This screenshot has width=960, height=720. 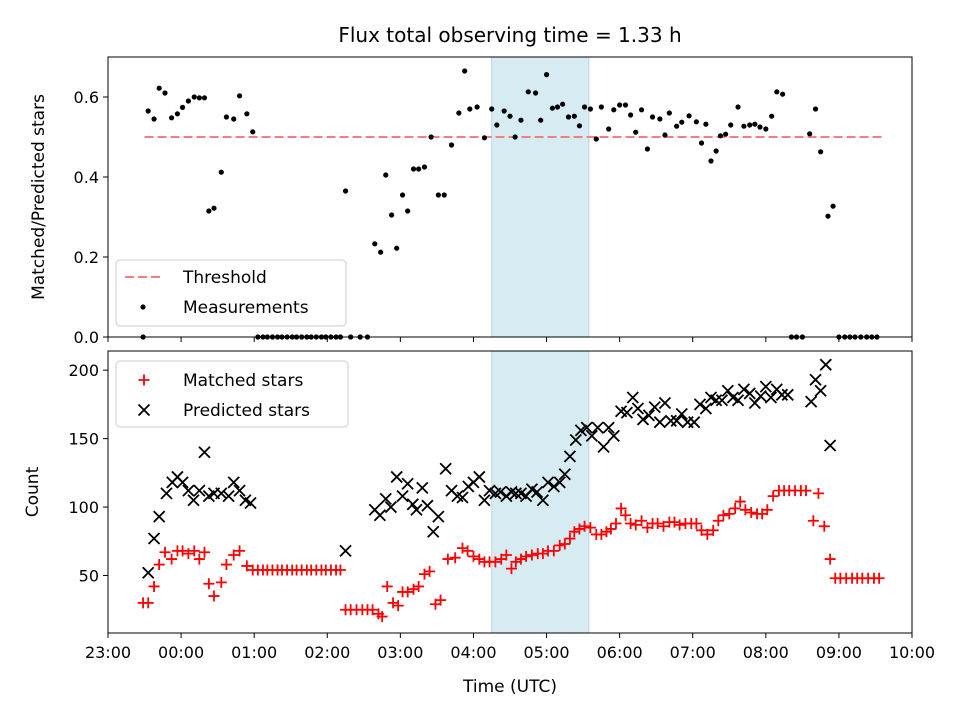 What do you see at coordinates (83, 439) in the screenshot?
I see `y-tick-label: 150` at bounding box center [83, 439].